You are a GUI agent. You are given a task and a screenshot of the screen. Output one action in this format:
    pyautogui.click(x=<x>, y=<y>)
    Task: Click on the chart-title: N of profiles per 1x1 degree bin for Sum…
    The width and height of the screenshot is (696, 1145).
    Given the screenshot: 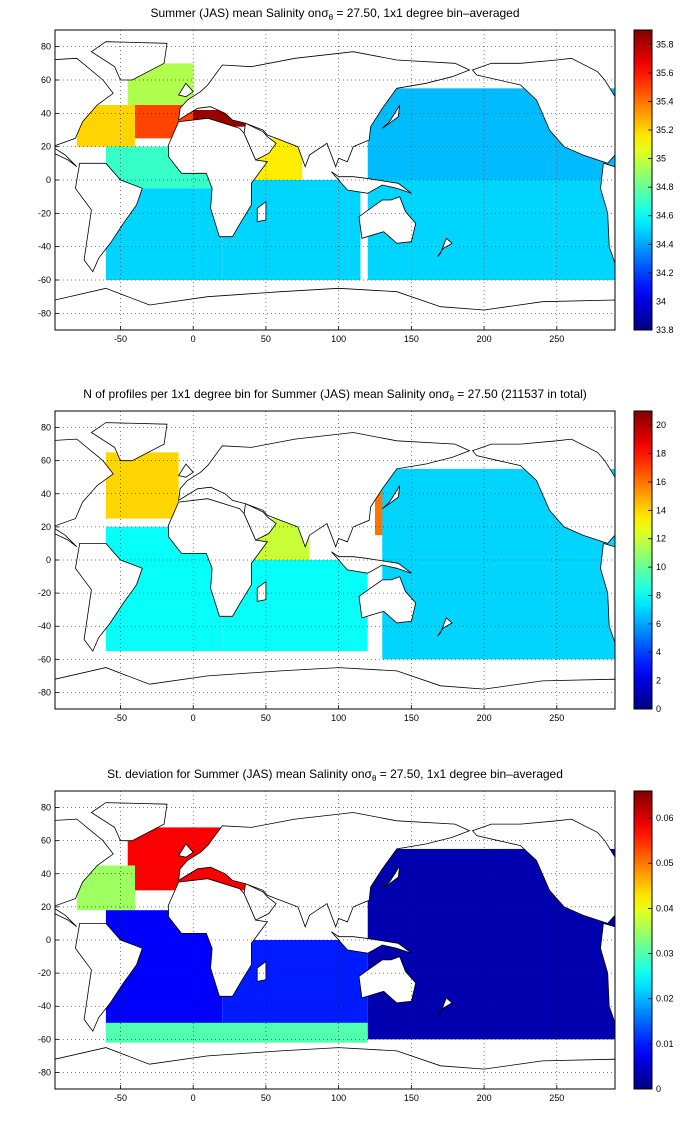 What is the action you would take?
    pyautogui.click(x=335, y=395)
    